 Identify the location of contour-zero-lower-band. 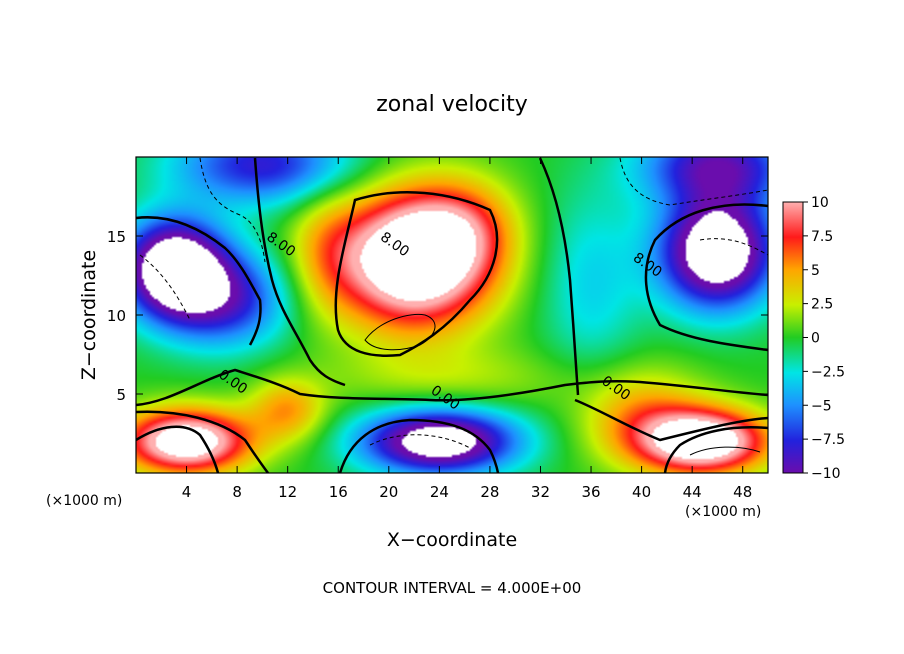
(203, 441).